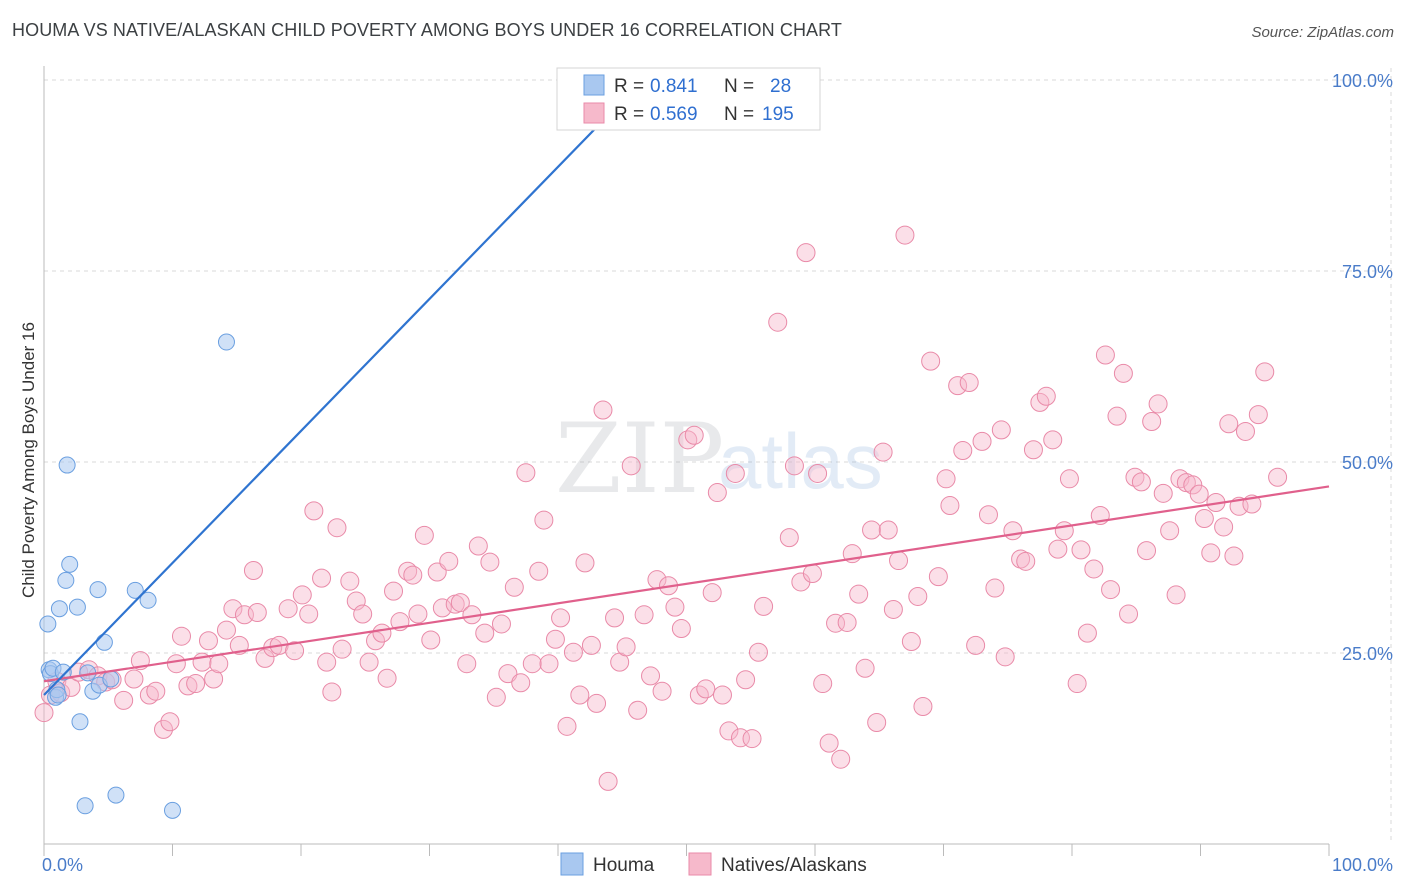 The height and width of the screenshot is (892, 1406). Describe the element at coordinates (629, 86) in the screenshot. I see `houma-r-label: R =` at that location.